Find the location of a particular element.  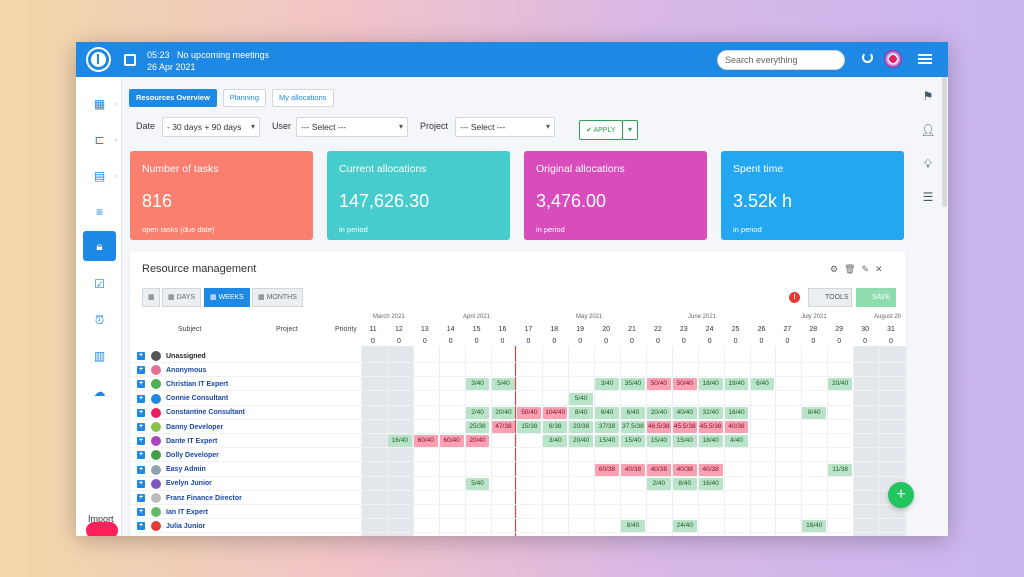

logo-icon is located at coordinates (98, 59).